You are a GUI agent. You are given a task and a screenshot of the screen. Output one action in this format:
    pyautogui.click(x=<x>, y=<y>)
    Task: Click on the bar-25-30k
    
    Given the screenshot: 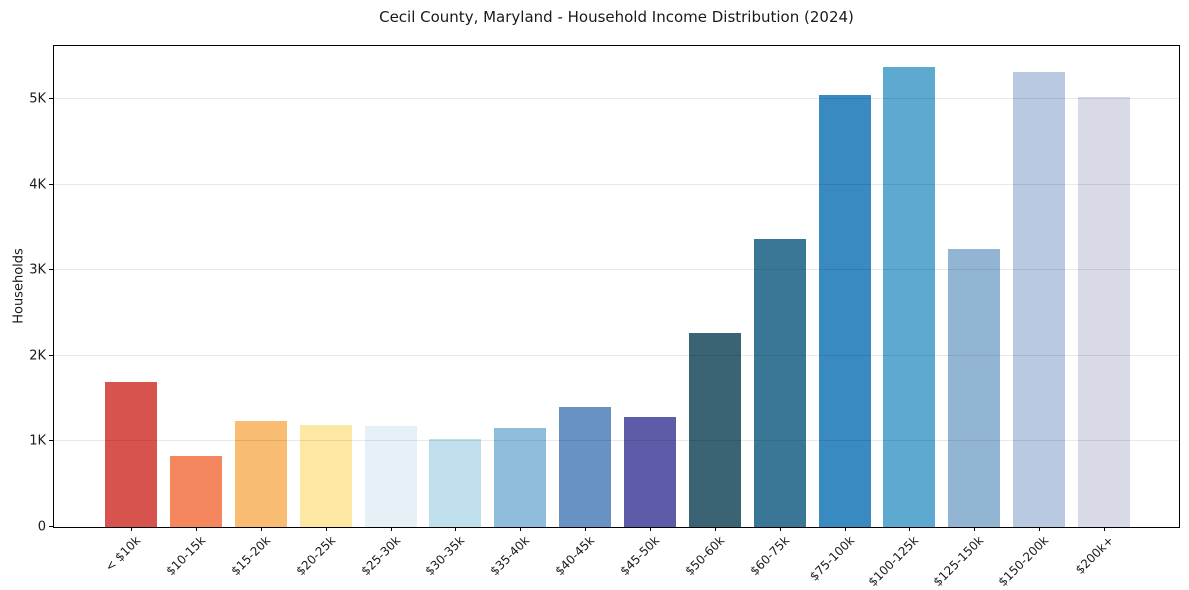 What is the action you would take?
    pyautogui.click(x=390, y=476)
    